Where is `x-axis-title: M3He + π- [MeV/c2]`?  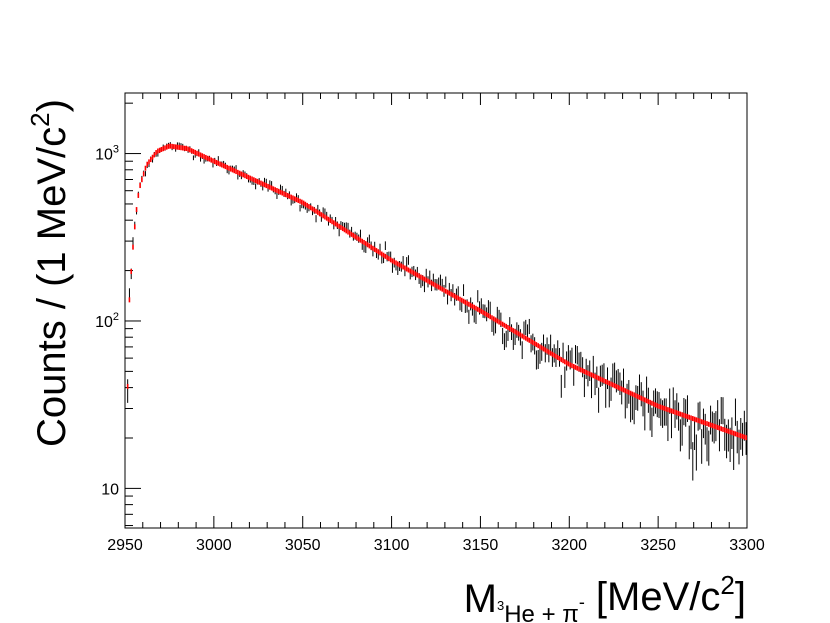 x-axis-title: M3He + π- [MeV/c2] is located at coordinates (605, 596).